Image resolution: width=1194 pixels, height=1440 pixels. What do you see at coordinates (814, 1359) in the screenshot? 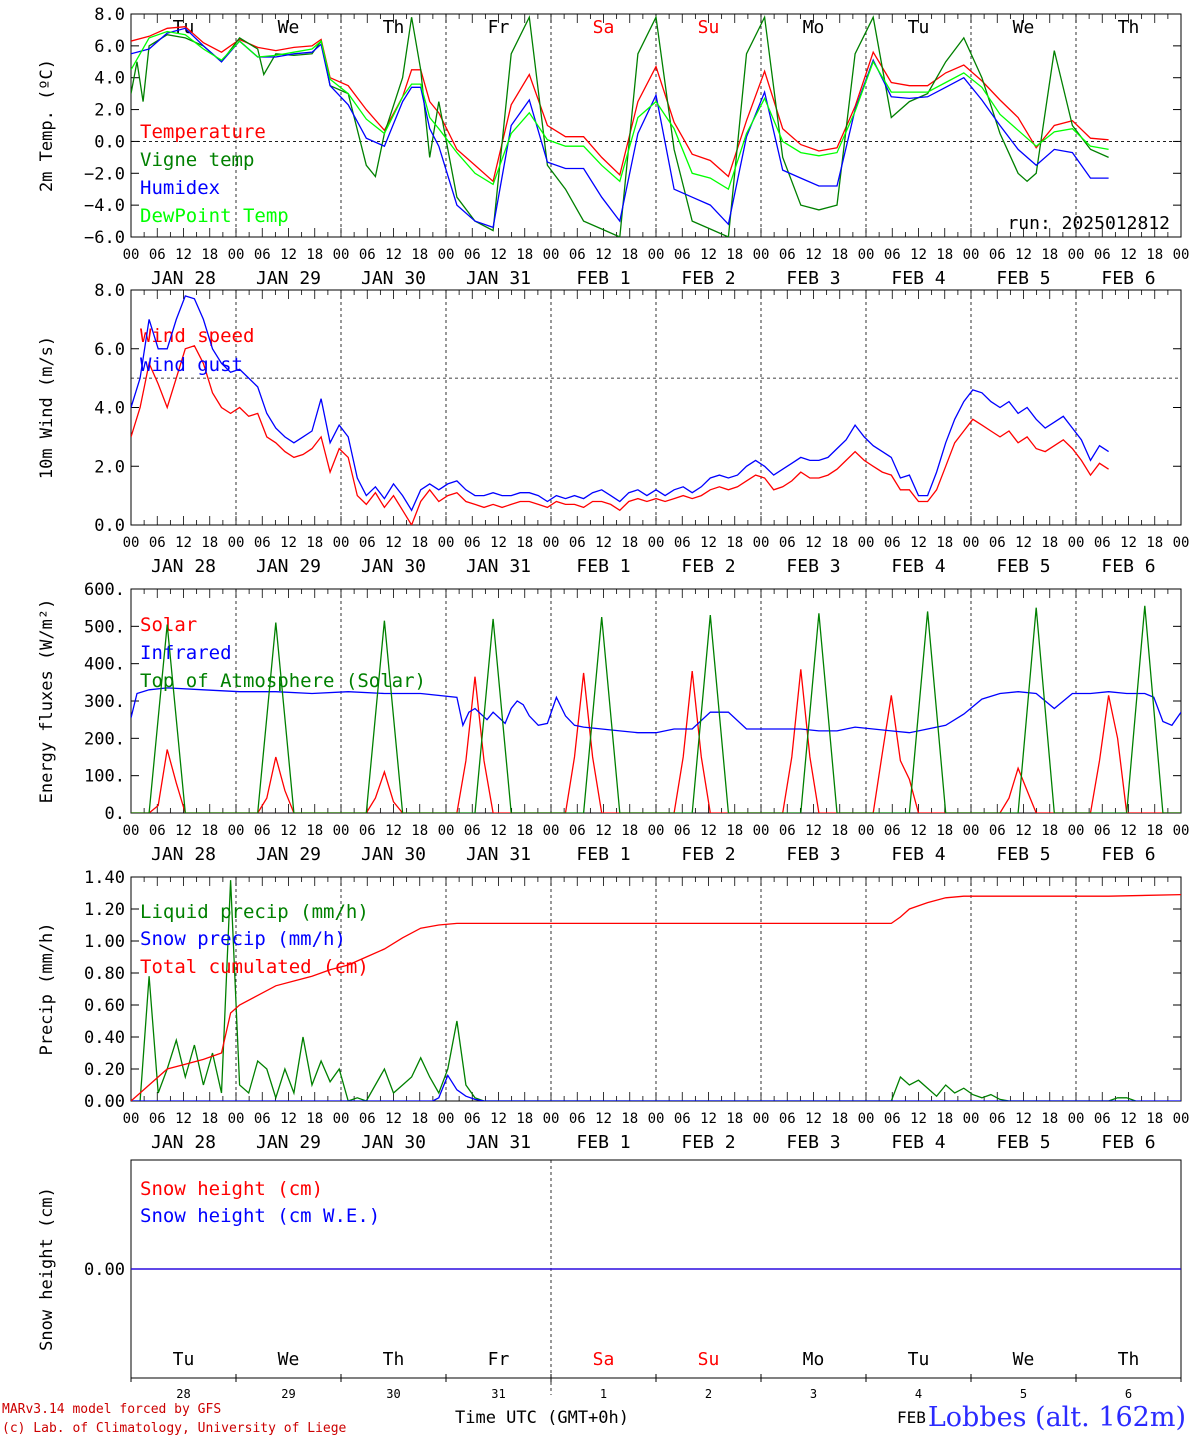
I see `weekday-label: Mo` at bounding box center [814, 1359].